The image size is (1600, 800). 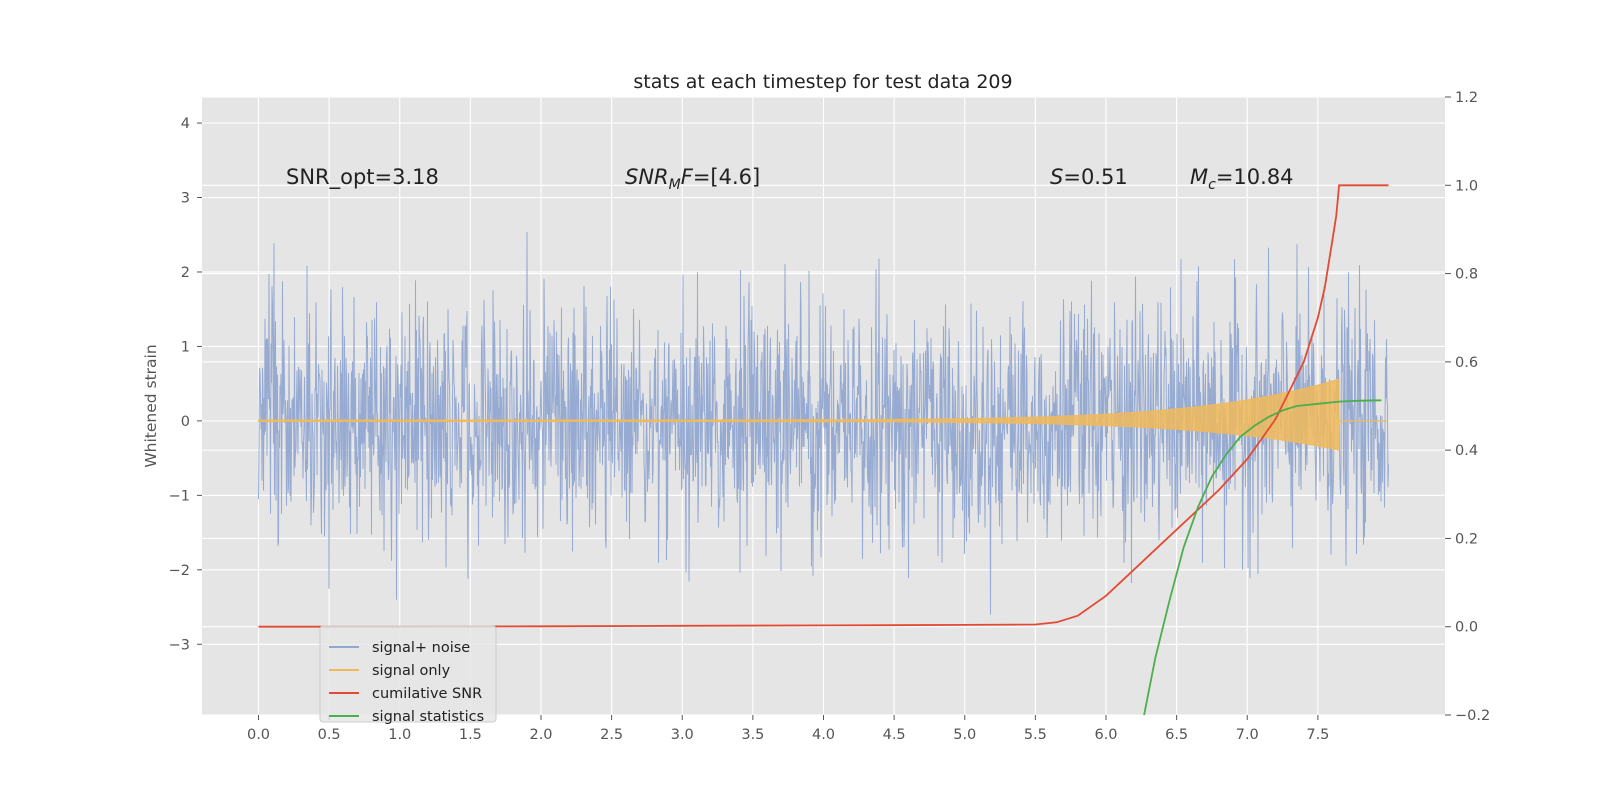 I want to click on x-tick-label: 1.5, so click(x=470, y=735).